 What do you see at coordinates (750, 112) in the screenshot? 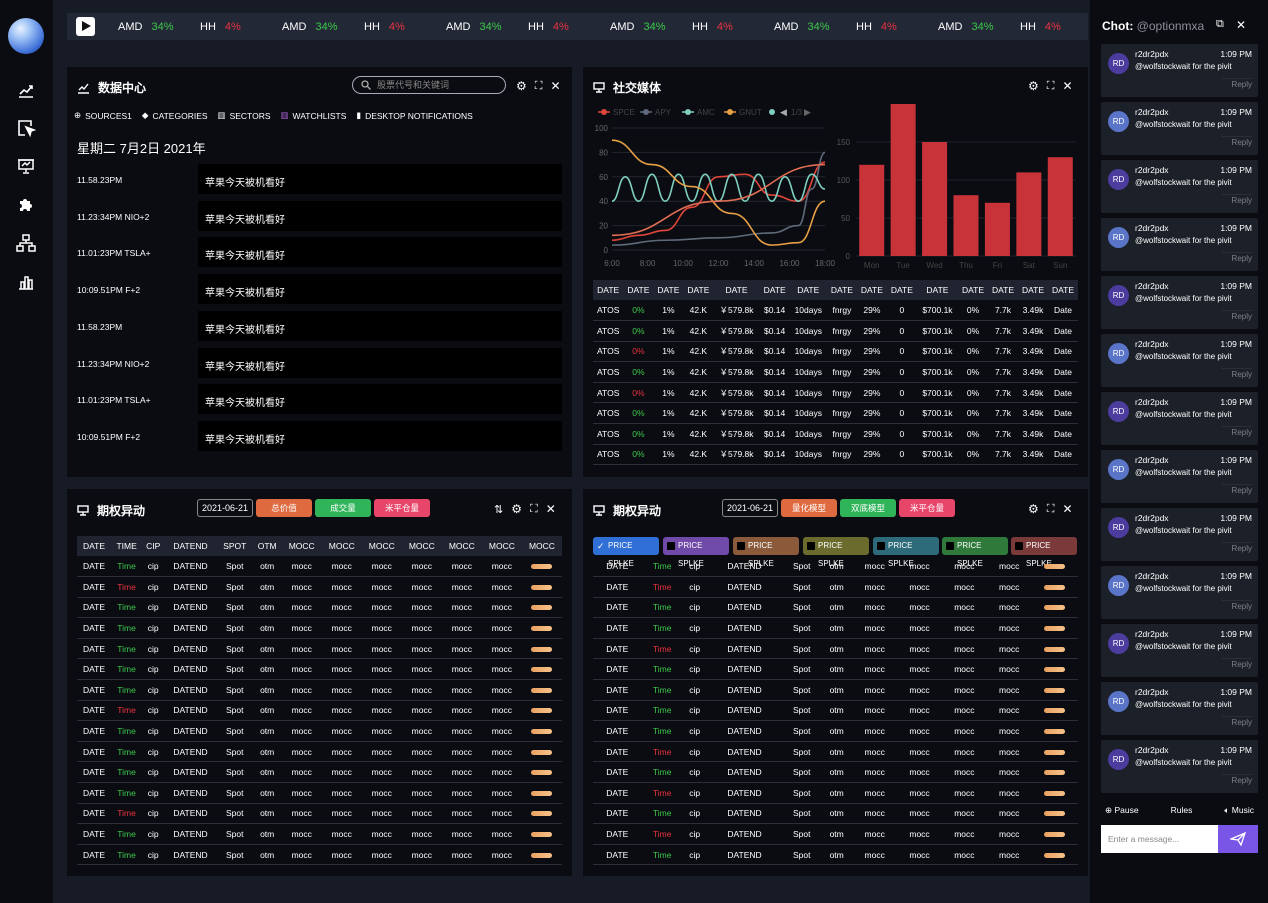
I see `legend-label: GNUT` at bounding box center [750, 112].